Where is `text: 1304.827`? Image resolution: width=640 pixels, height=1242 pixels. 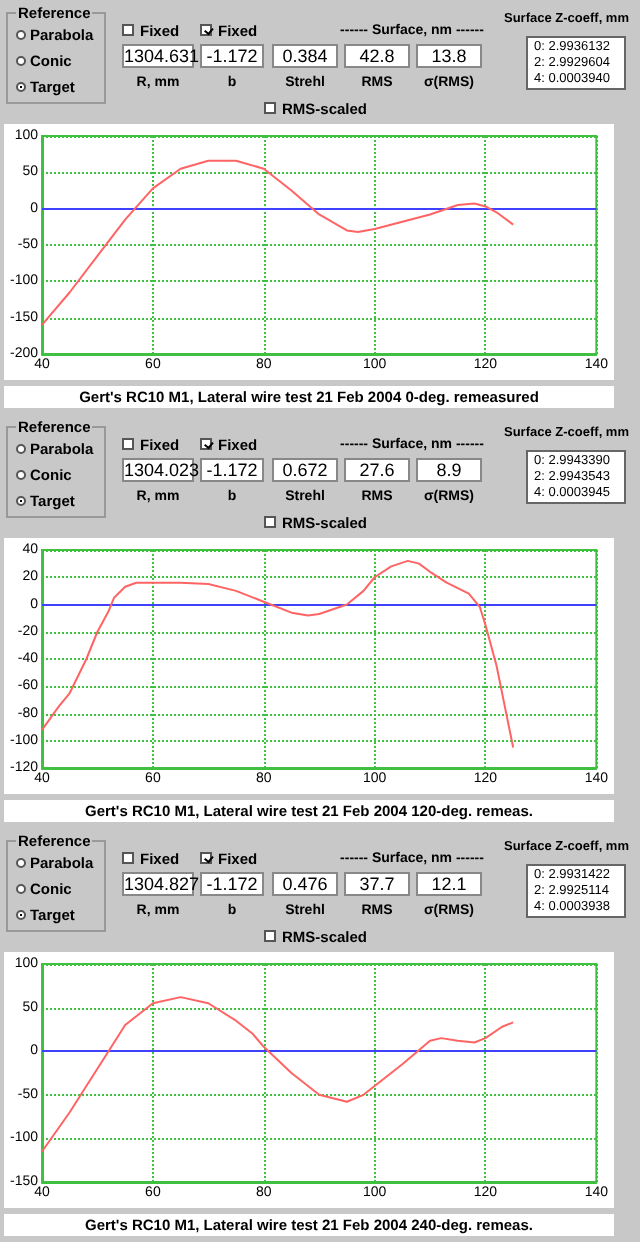 text: 1304.827 is located at coordinates (161, 884).